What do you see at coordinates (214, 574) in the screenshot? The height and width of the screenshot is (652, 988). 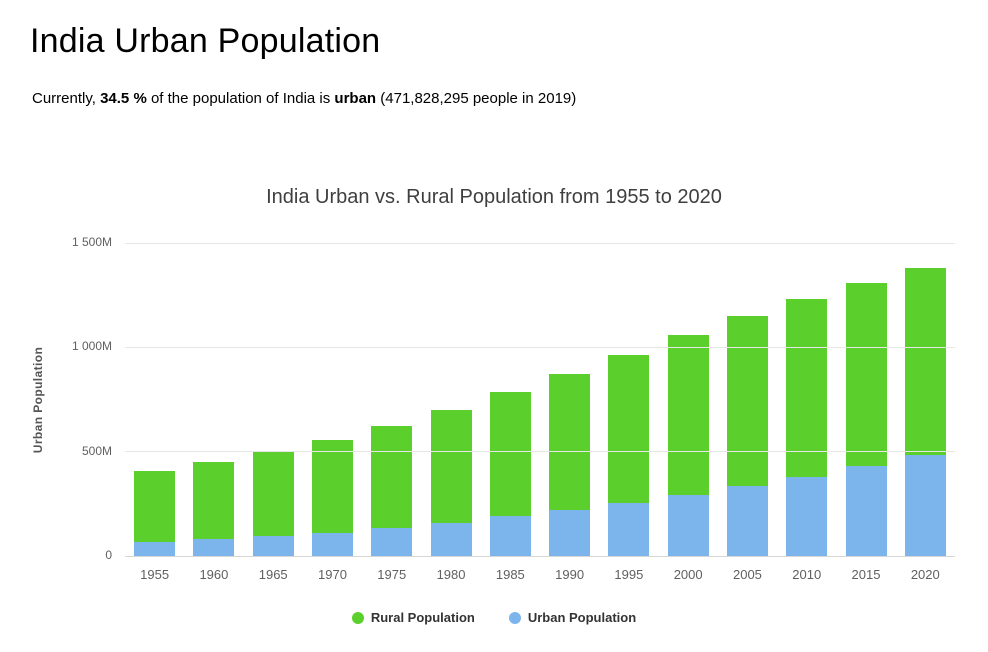 I see `x-tick-label: 1960` at bounding box center [214, 574].